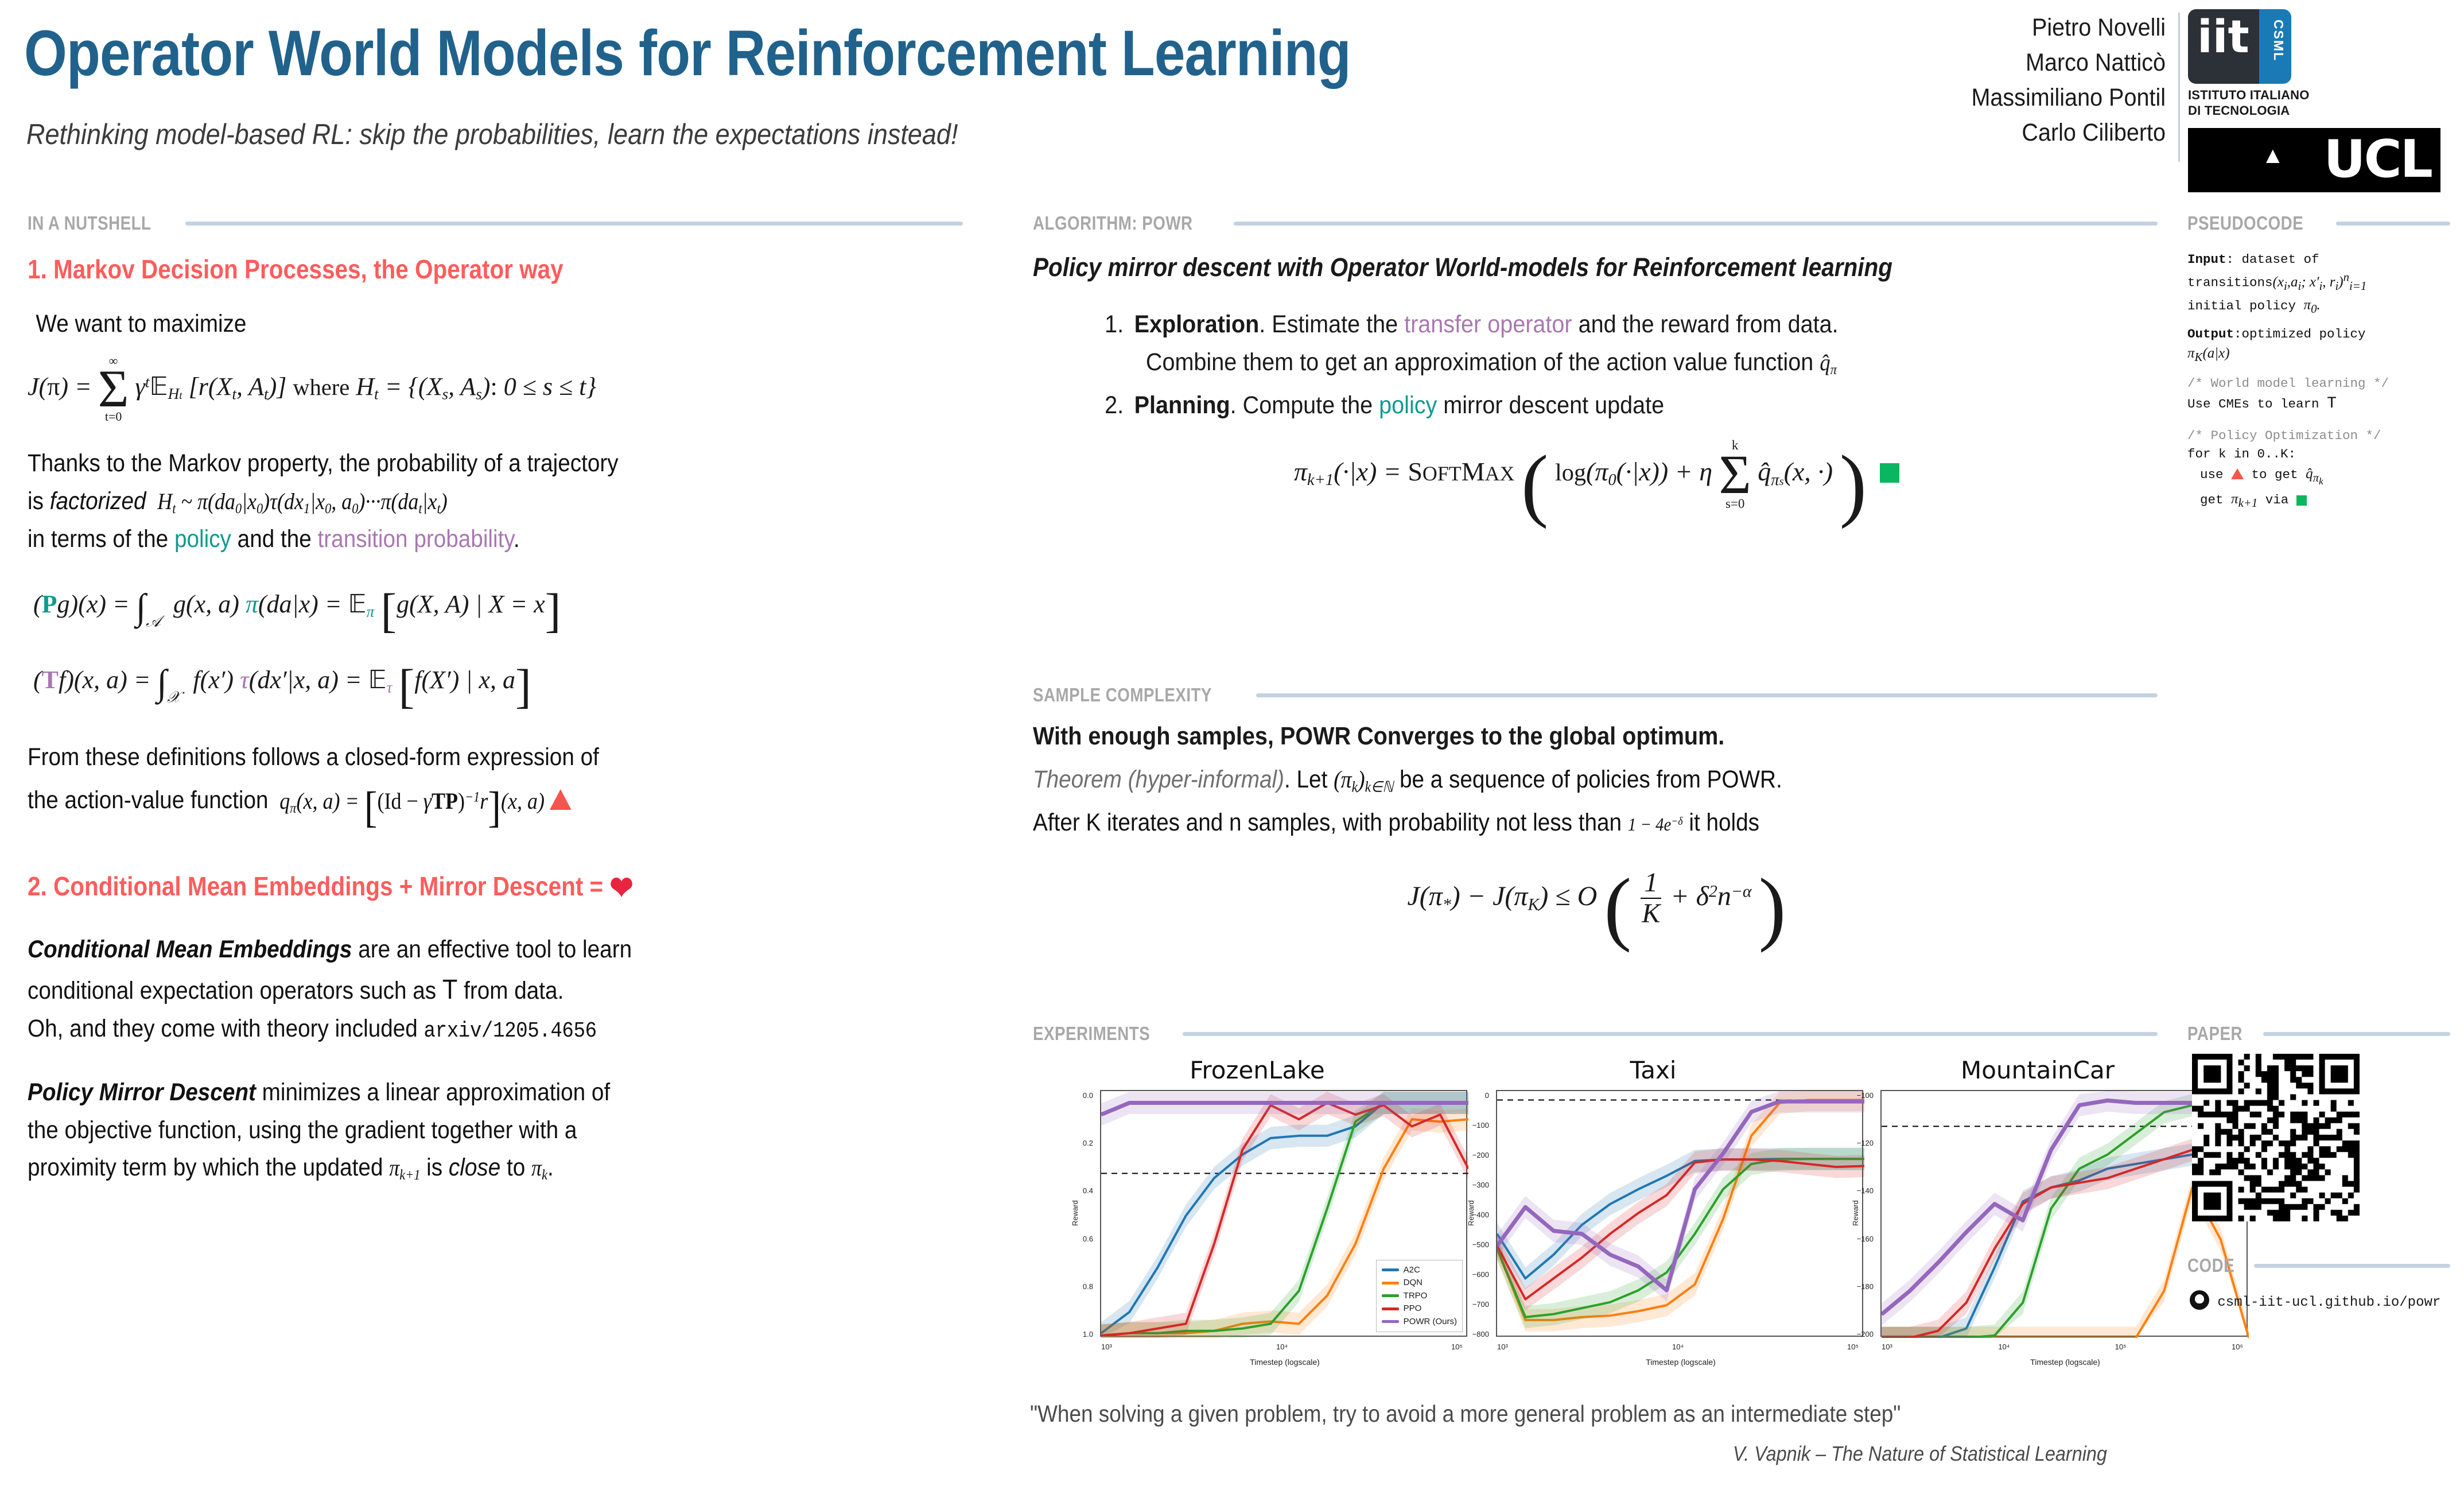  I want to click on section-label: CODE, so click(2211, 1265).